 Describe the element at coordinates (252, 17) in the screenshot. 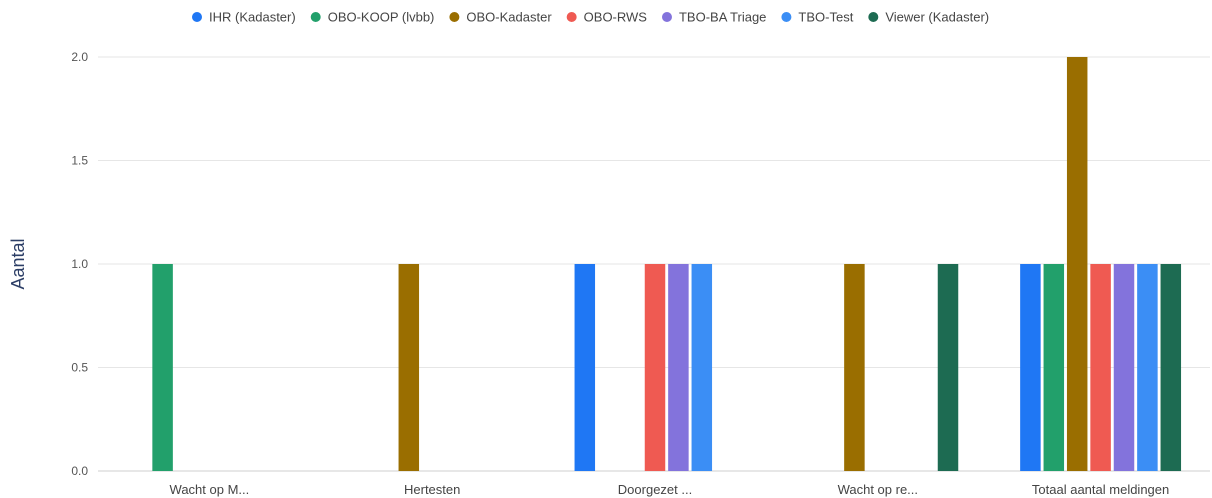

I see `legend-label: IHR (Kadaster)` at that location.